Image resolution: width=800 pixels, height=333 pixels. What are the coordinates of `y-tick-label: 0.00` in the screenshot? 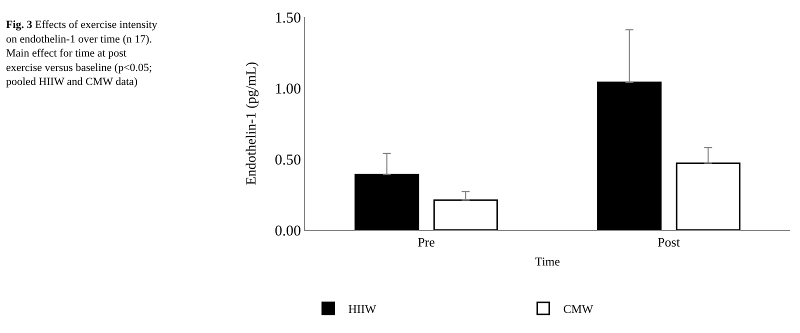 It's located at (287, 231).